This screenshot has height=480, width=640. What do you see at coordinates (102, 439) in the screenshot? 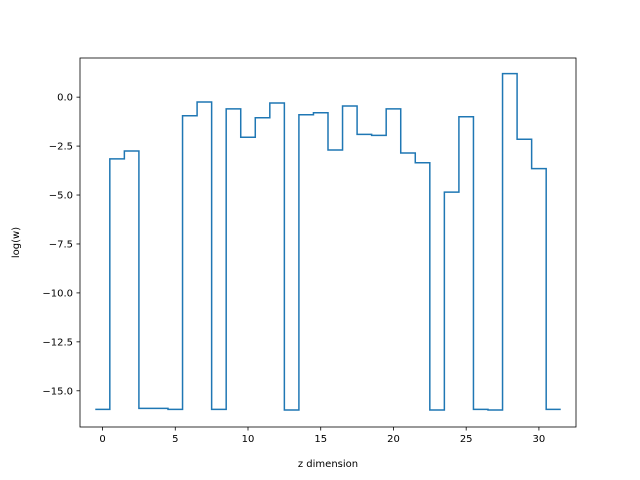
I see `x-tick-label: 0` at bounding box center [102, 439].